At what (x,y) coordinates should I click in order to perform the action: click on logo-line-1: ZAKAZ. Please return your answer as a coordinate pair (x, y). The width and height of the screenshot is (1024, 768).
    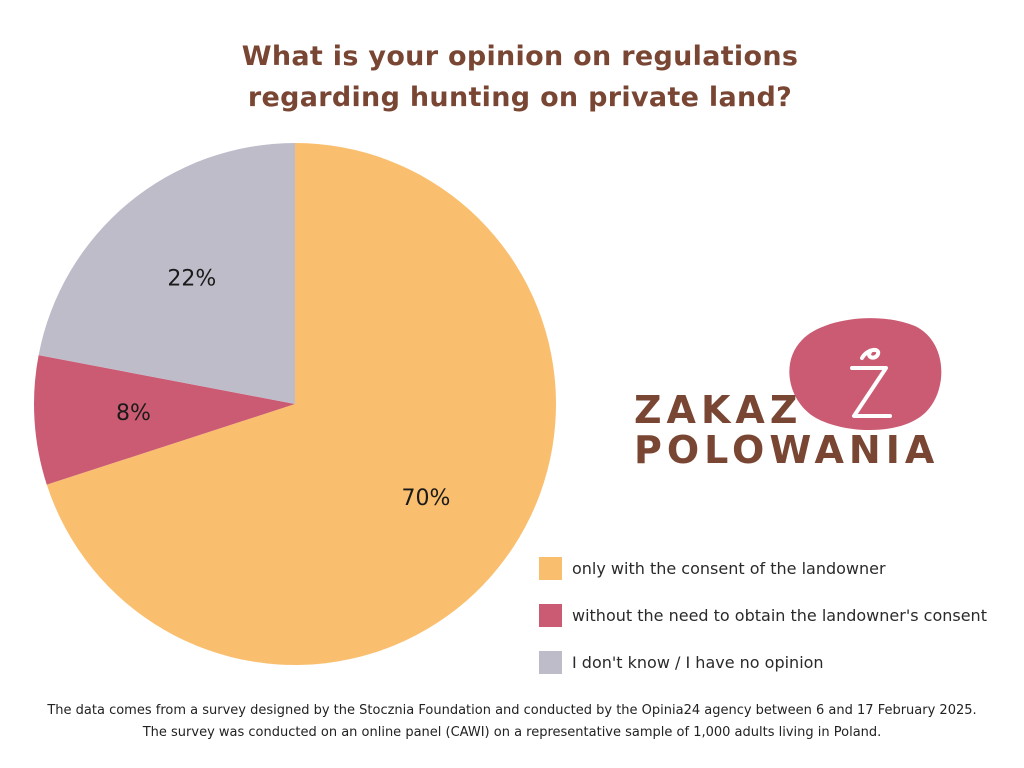
    Looking at the image, I should click on (718, 410).